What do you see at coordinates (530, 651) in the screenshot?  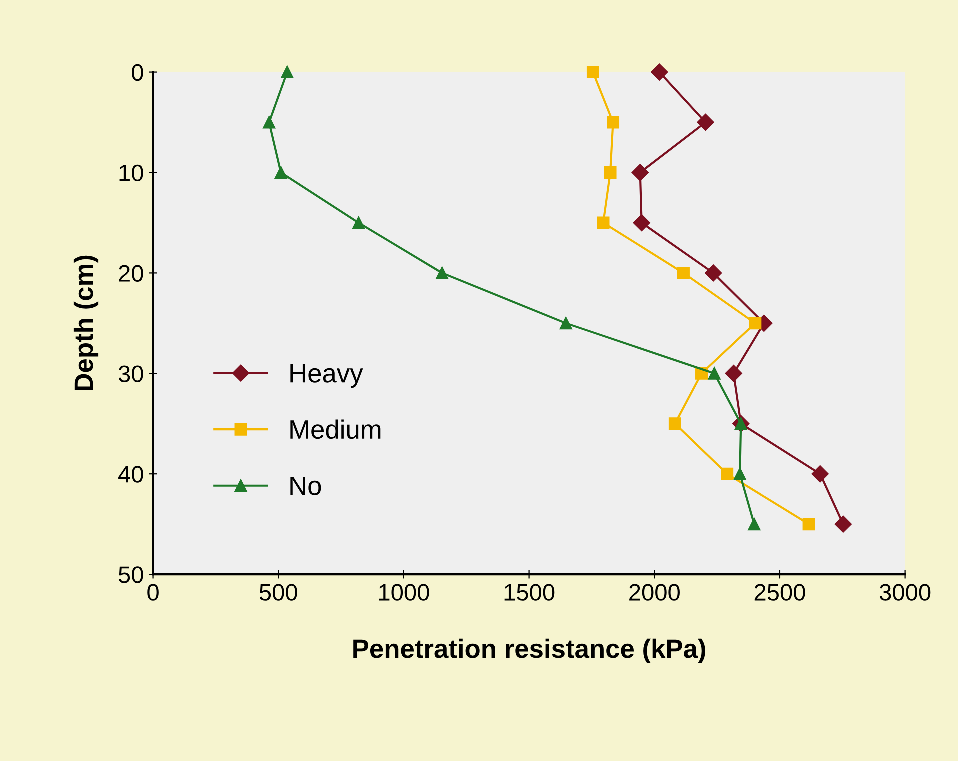 I see `x-axis-title: Penetration resistance (kPa)` at bounding box center [530, 651].